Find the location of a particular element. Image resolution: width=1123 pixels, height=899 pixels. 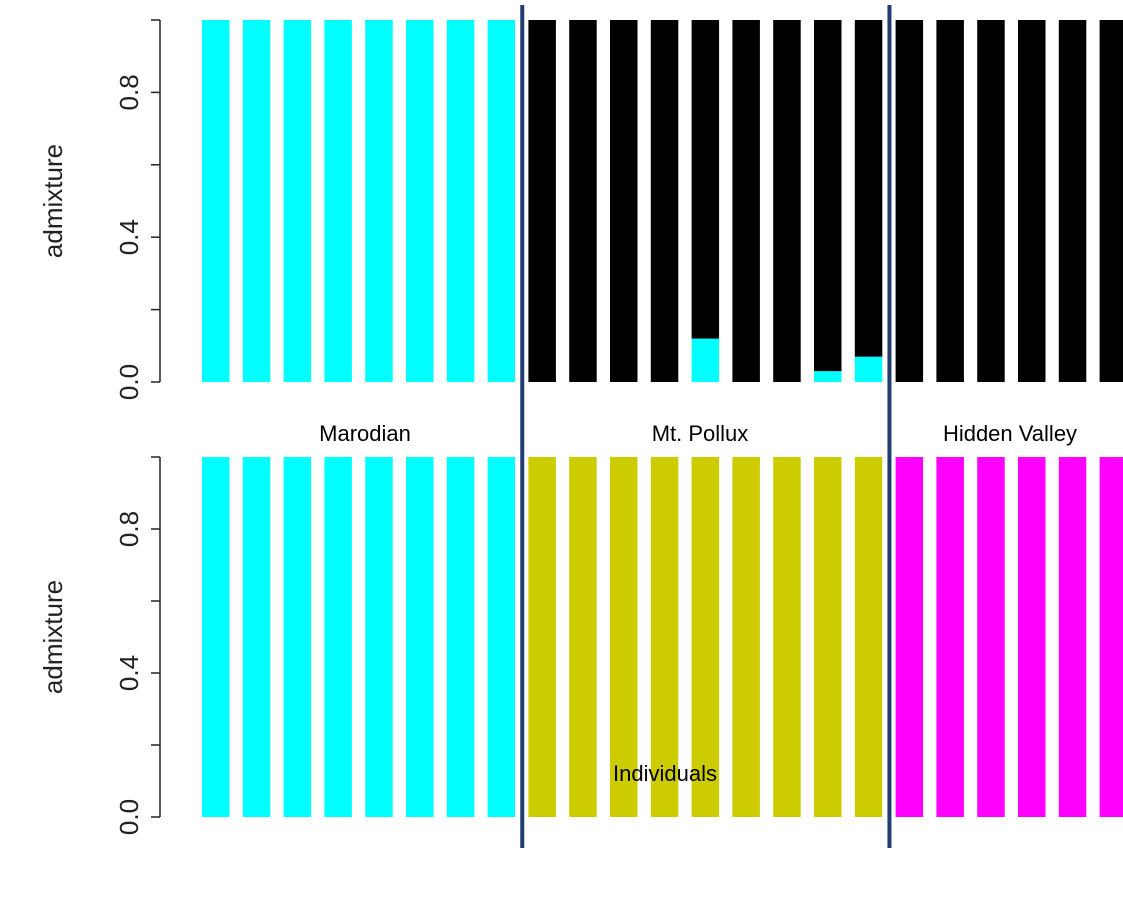

population-label-mt-pollux: Mt. Pollux is located at coordinates (700, 433).